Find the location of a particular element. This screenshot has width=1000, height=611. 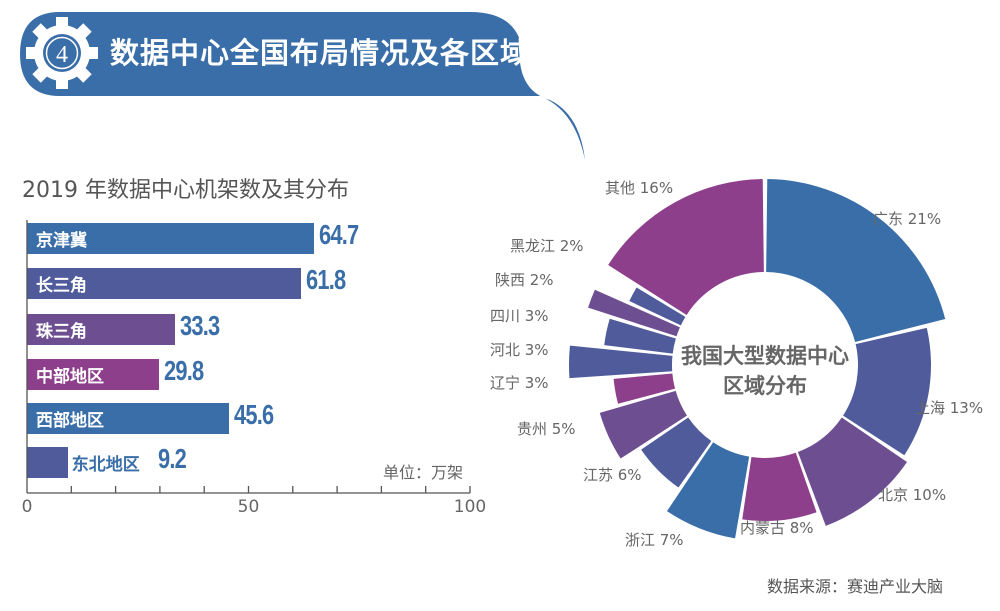

slice-label: 浙江 7% is located at coordinates (654, 540).